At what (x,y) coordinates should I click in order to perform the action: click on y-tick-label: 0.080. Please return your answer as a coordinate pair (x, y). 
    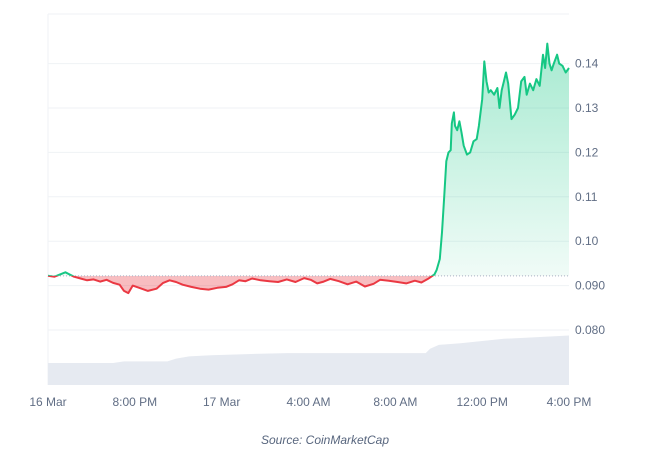
    Looking at the image, I should click on (590, 330).